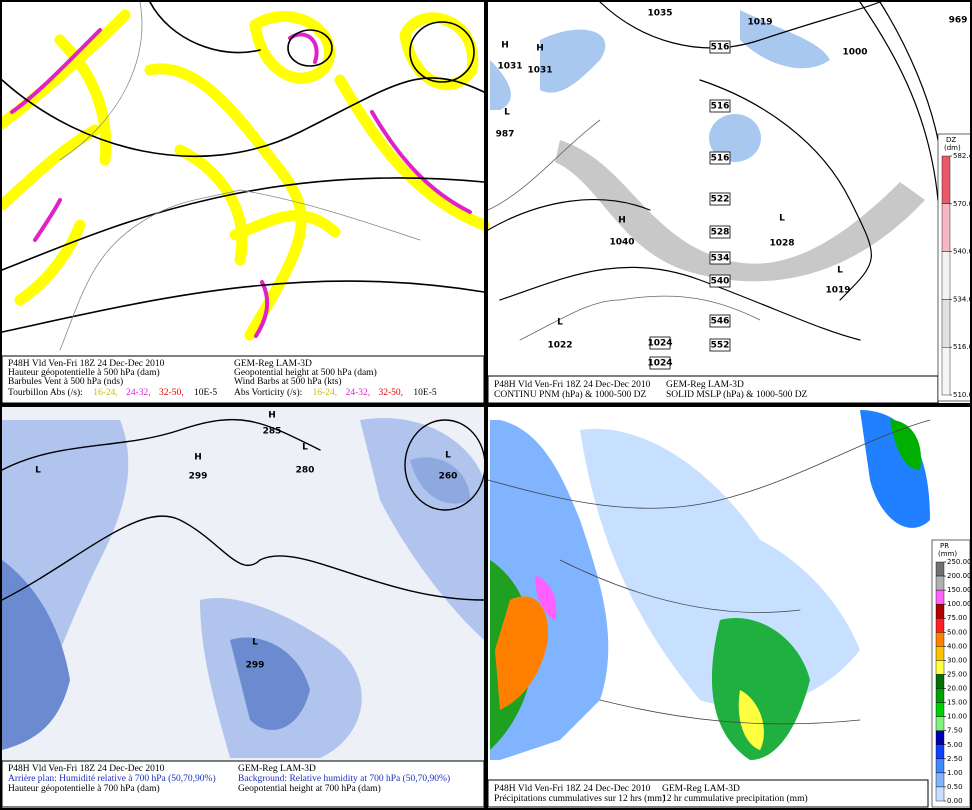 The image size is (972, 810). I want to click on legend-label: 200.00, so click(959, 576).